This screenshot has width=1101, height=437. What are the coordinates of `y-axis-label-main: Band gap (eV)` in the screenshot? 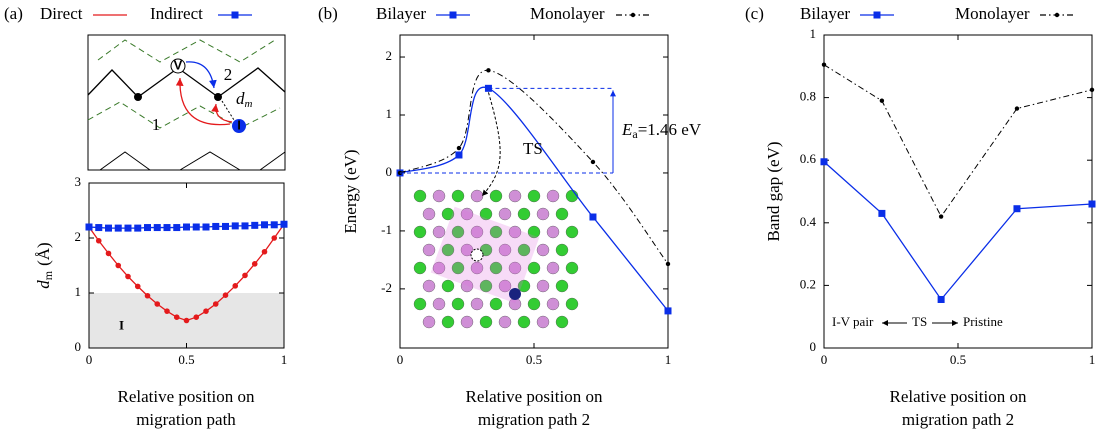 It's located at (773, 191).